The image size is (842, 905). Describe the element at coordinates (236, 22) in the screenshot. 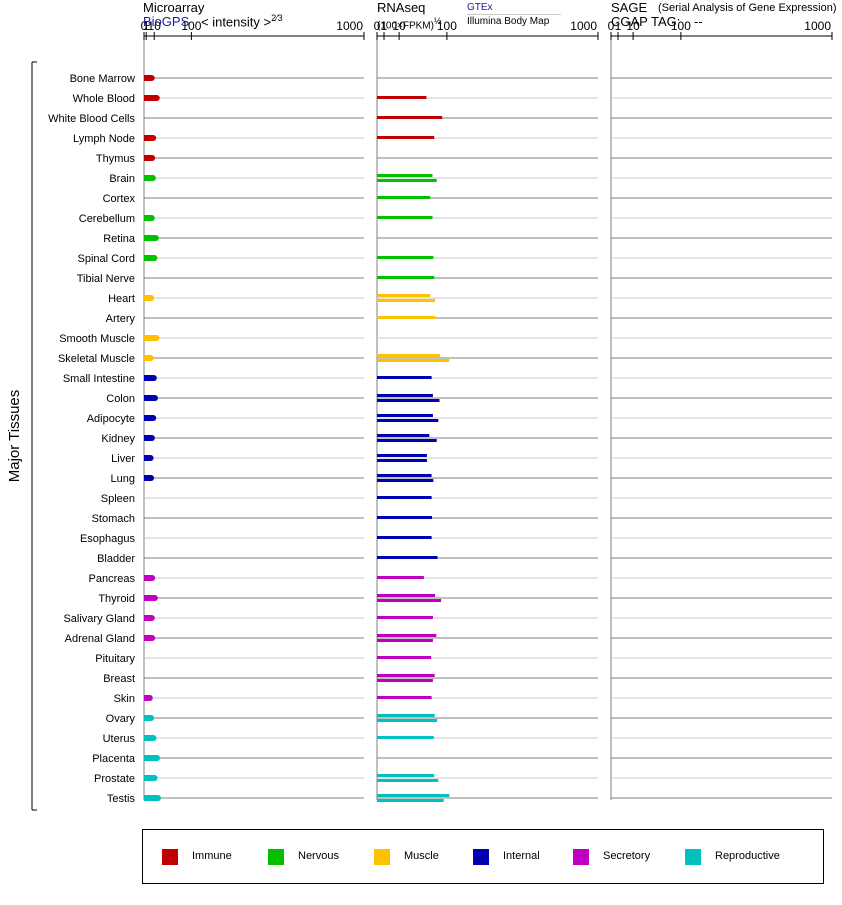

I see `microarray-scale-text: < intensity >` at that location.